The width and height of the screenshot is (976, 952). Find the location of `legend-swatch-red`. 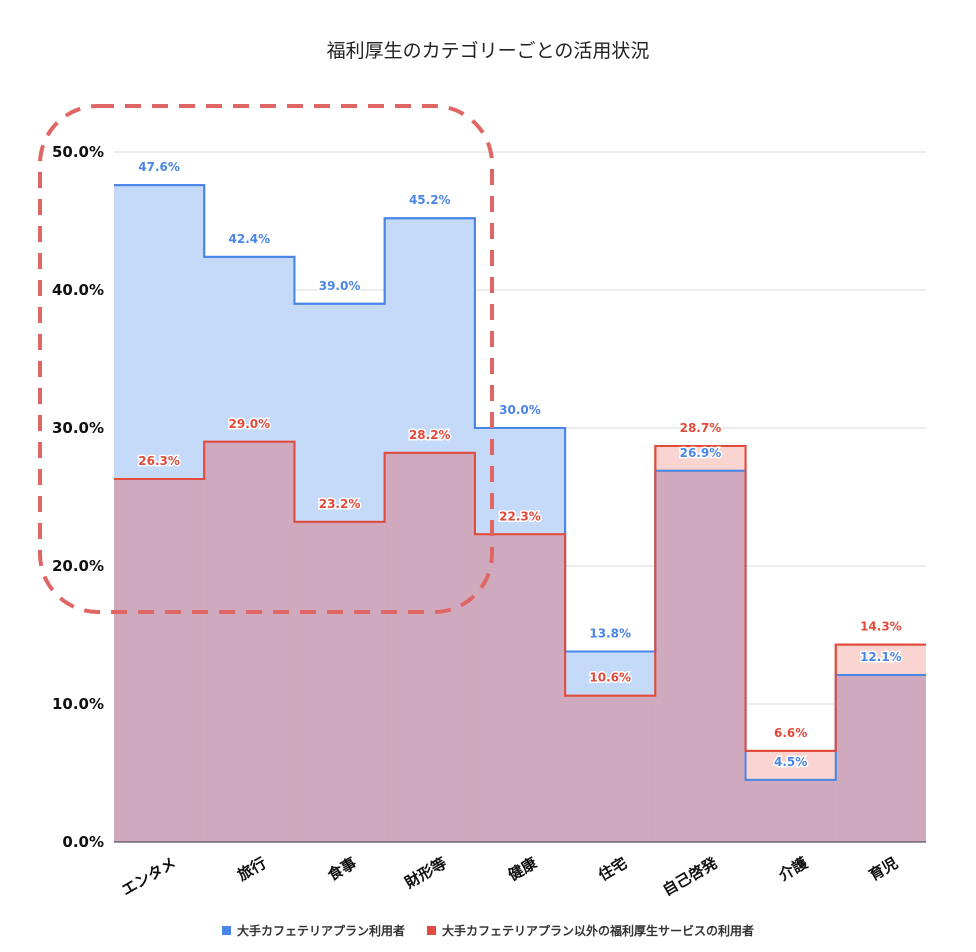

legend-swatch-red is located at coordinates (431, 930).